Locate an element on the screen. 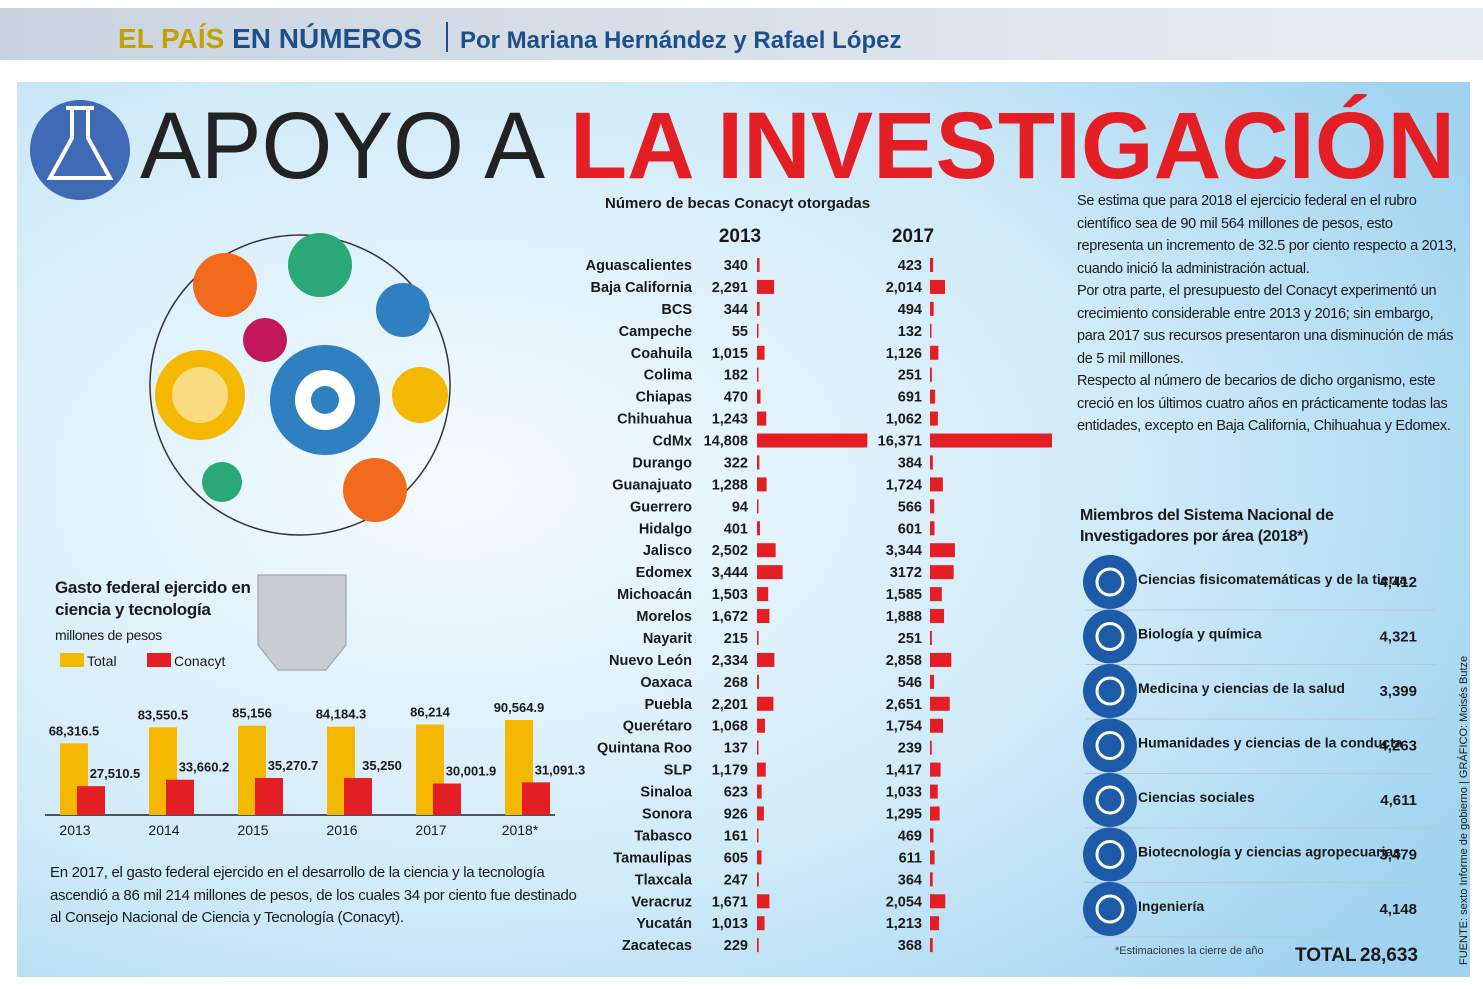  x-tick-label: 2013 is located at coordinates (74, 830).